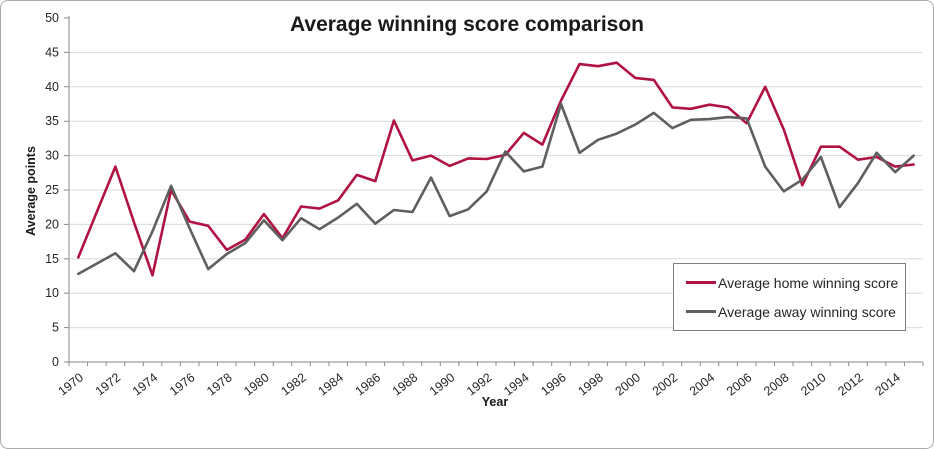 Image resolution: width=934 pixels, height=449 pixels. What do you see at coordinates (52, 18) in the screenshot?
I see `y-tick-label: 50` at bounding box center [52, 18].